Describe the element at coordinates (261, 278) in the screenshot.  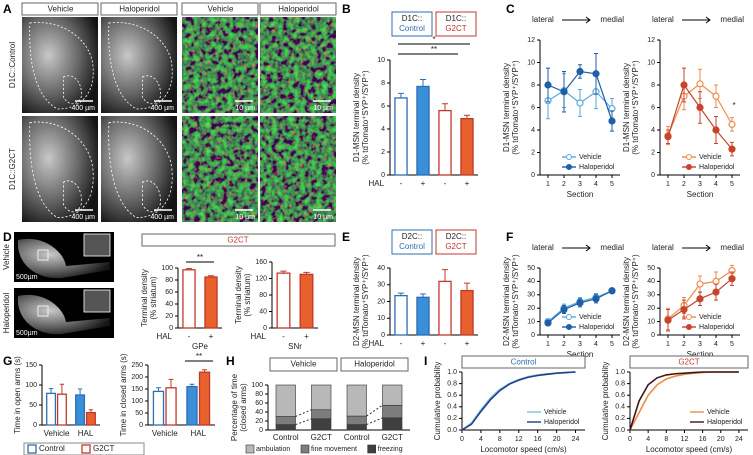
I see `y-tick-label: 120` at that location.